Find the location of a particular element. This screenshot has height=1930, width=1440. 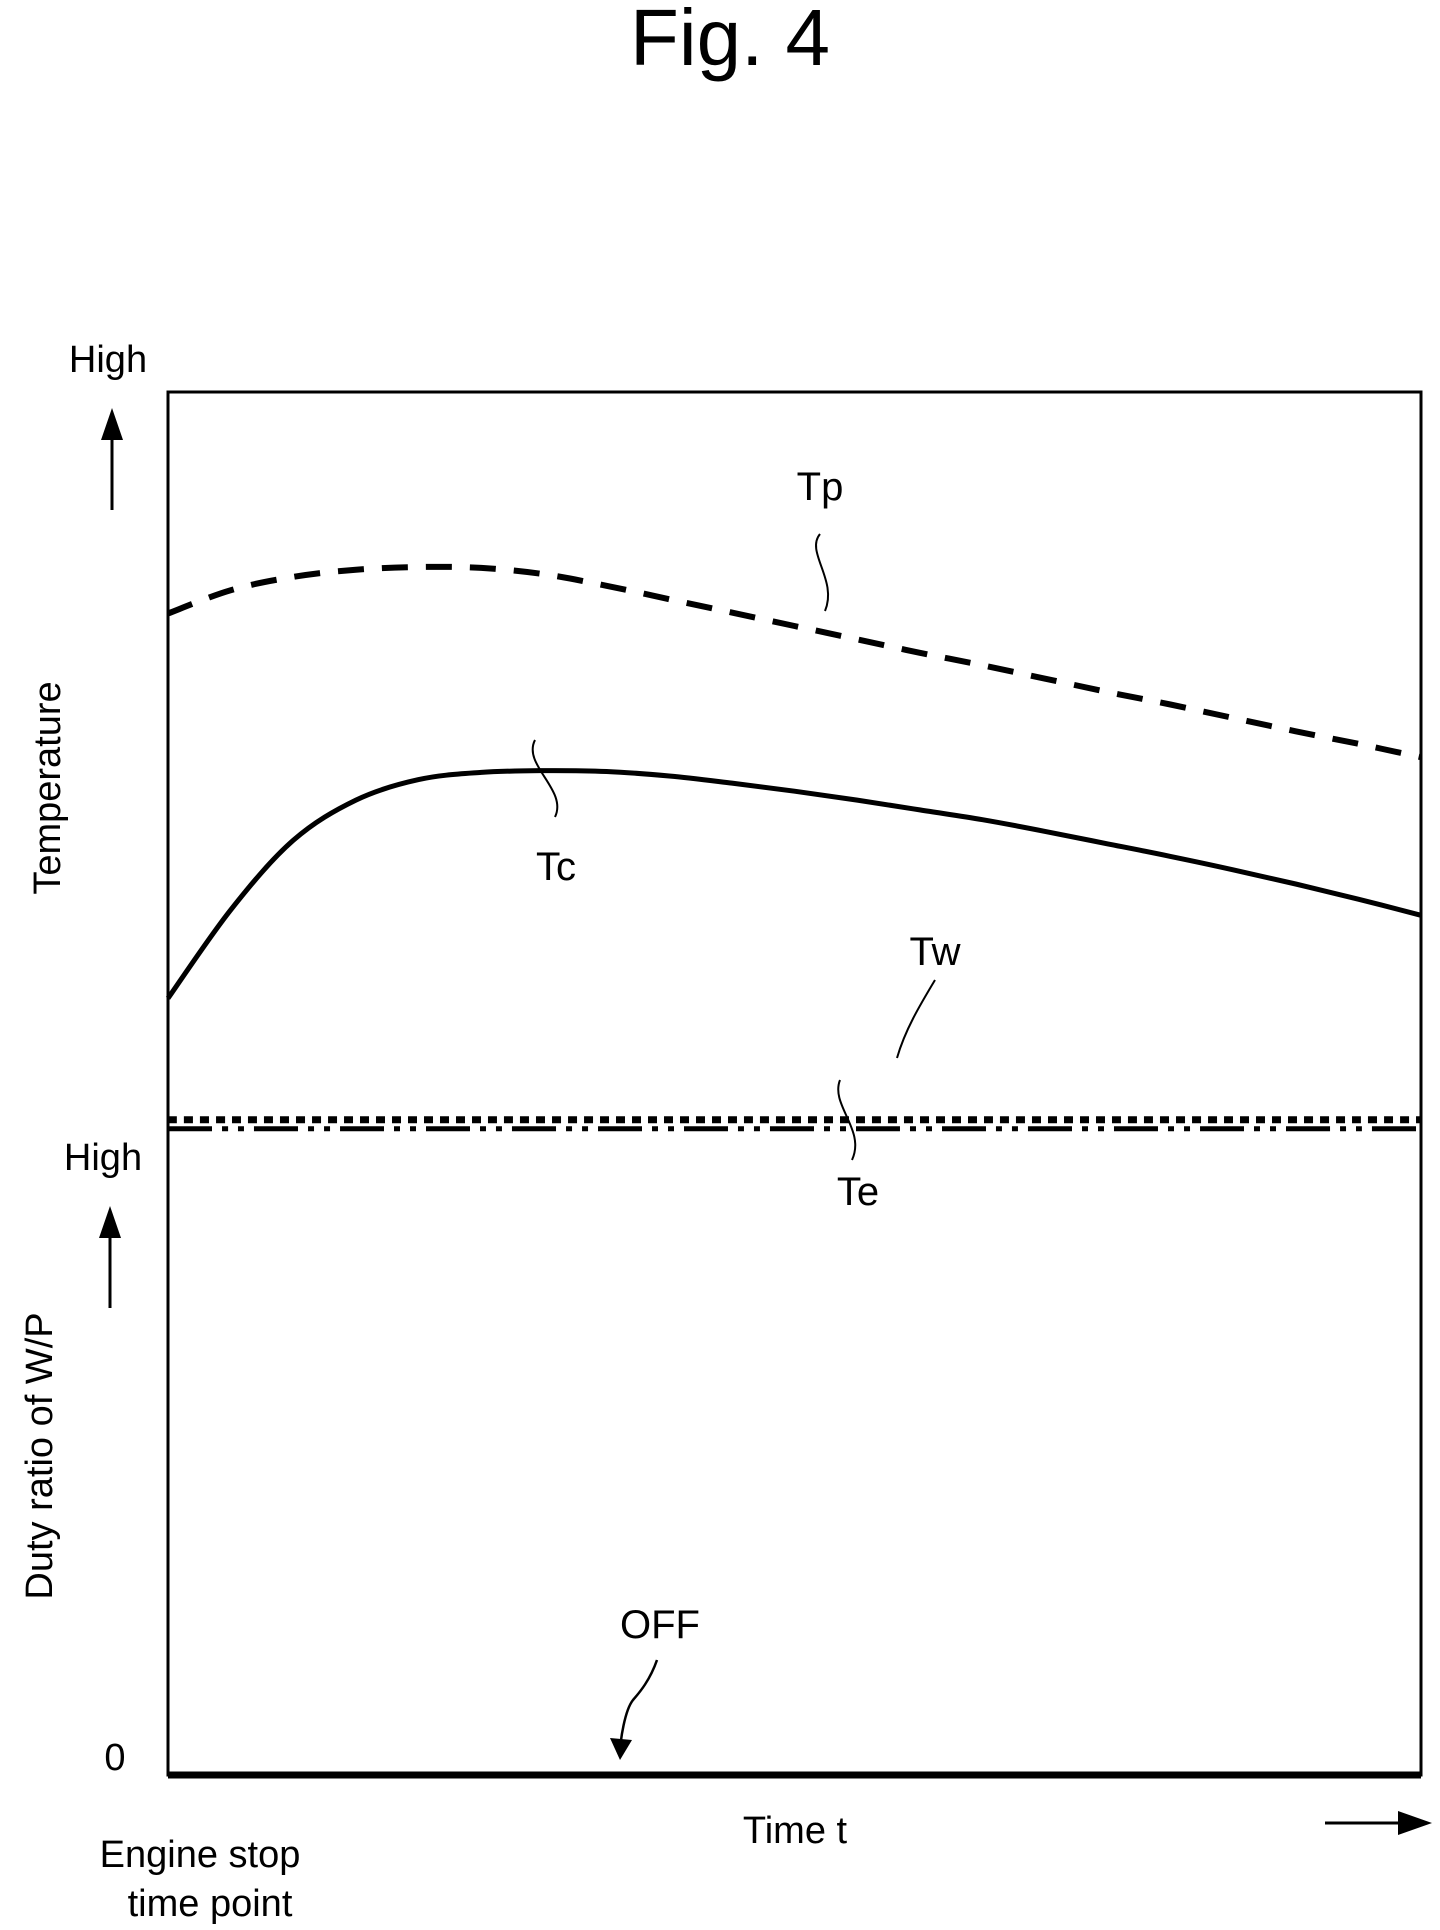

series-label-te: Te is located at coordinates (858, 1192).